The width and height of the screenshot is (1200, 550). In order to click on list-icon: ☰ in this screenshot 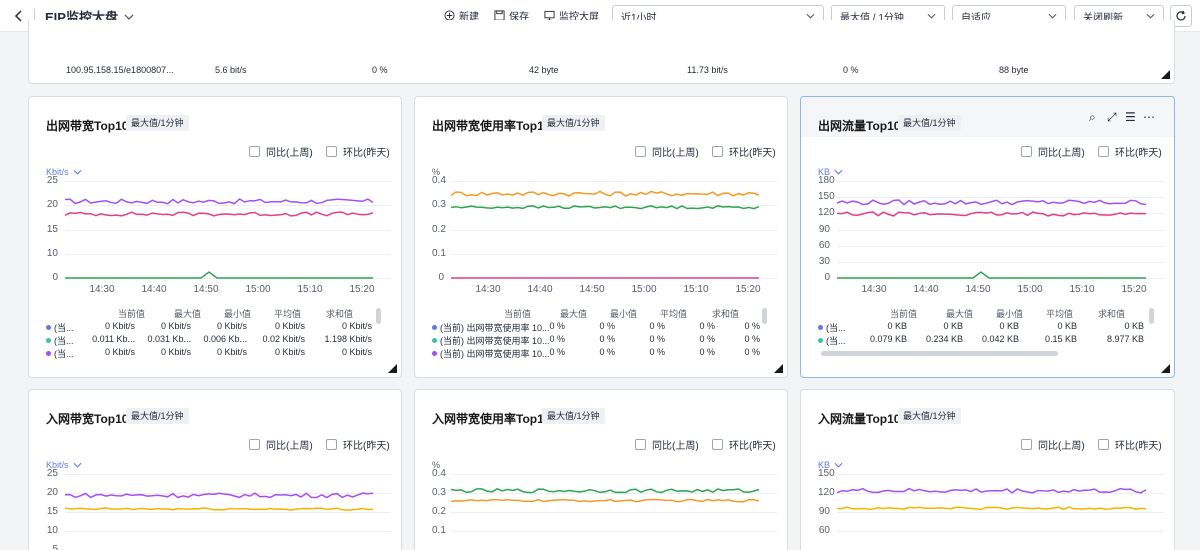, I will do `click(1130, 117)`.